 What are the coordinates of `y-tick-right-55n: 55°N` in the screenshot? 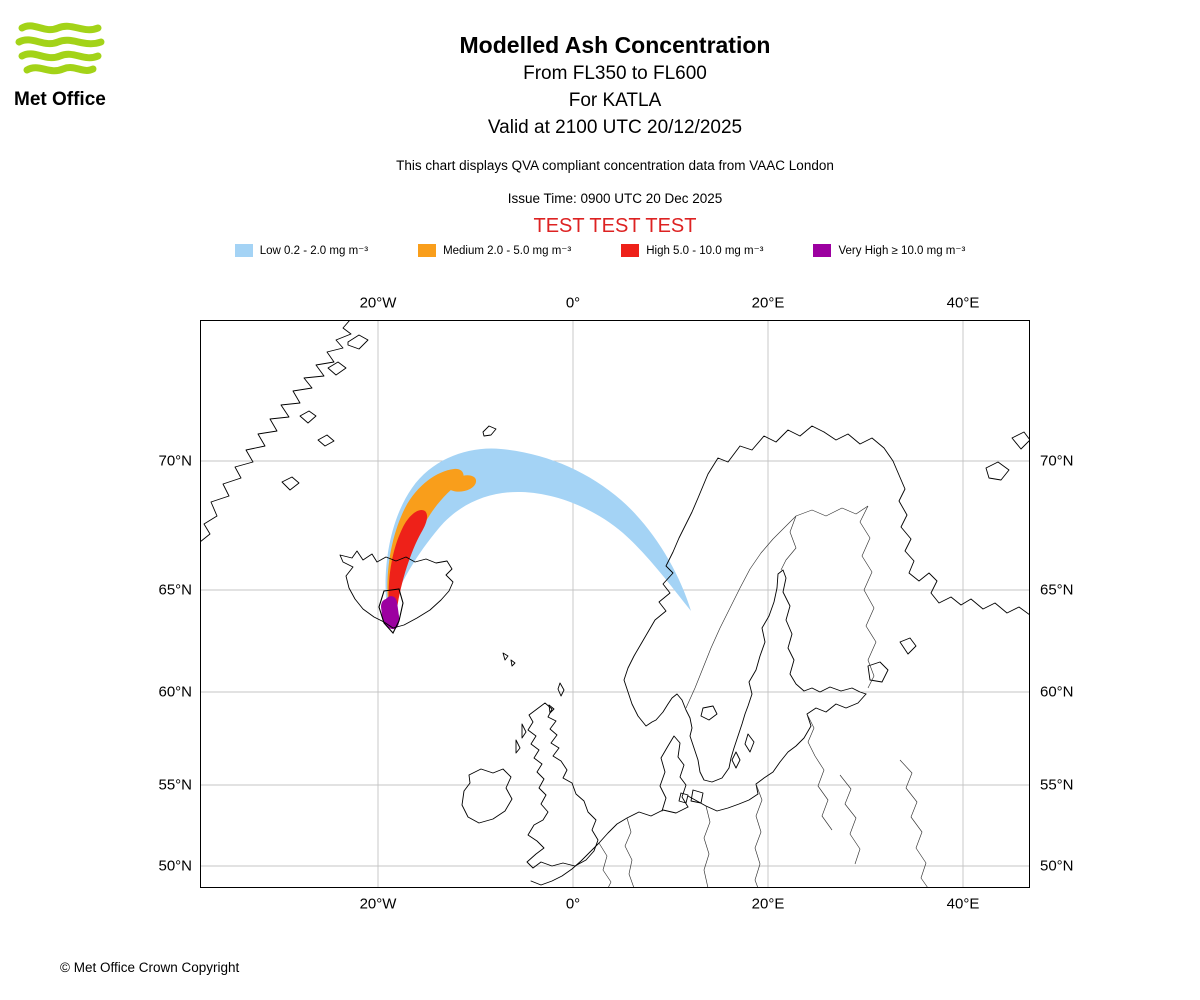 It's located at (1057, 785).